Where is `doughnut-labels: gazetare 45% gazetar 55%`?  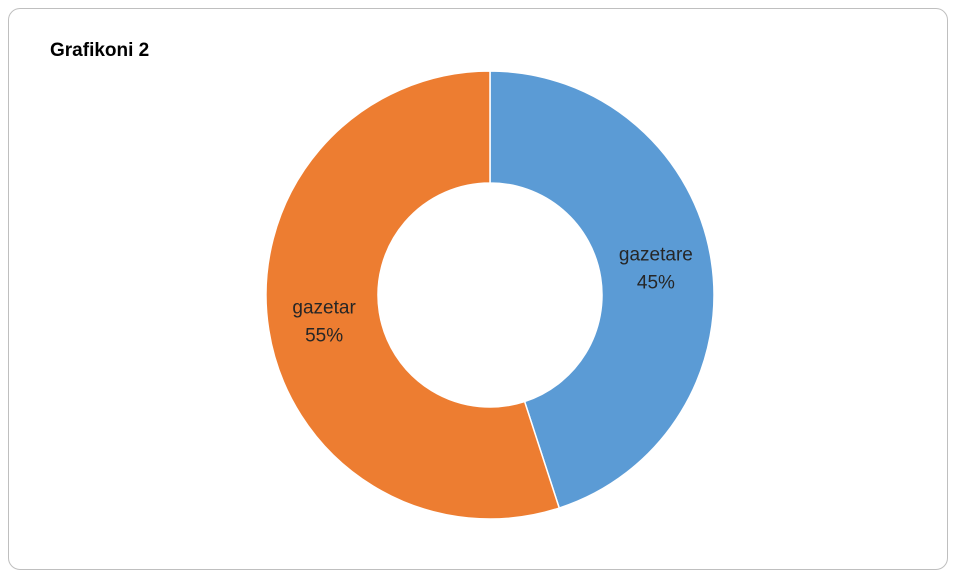
doughnut-labels: gazetare 45% gazetar 55% is located at coordinates (492, 296).